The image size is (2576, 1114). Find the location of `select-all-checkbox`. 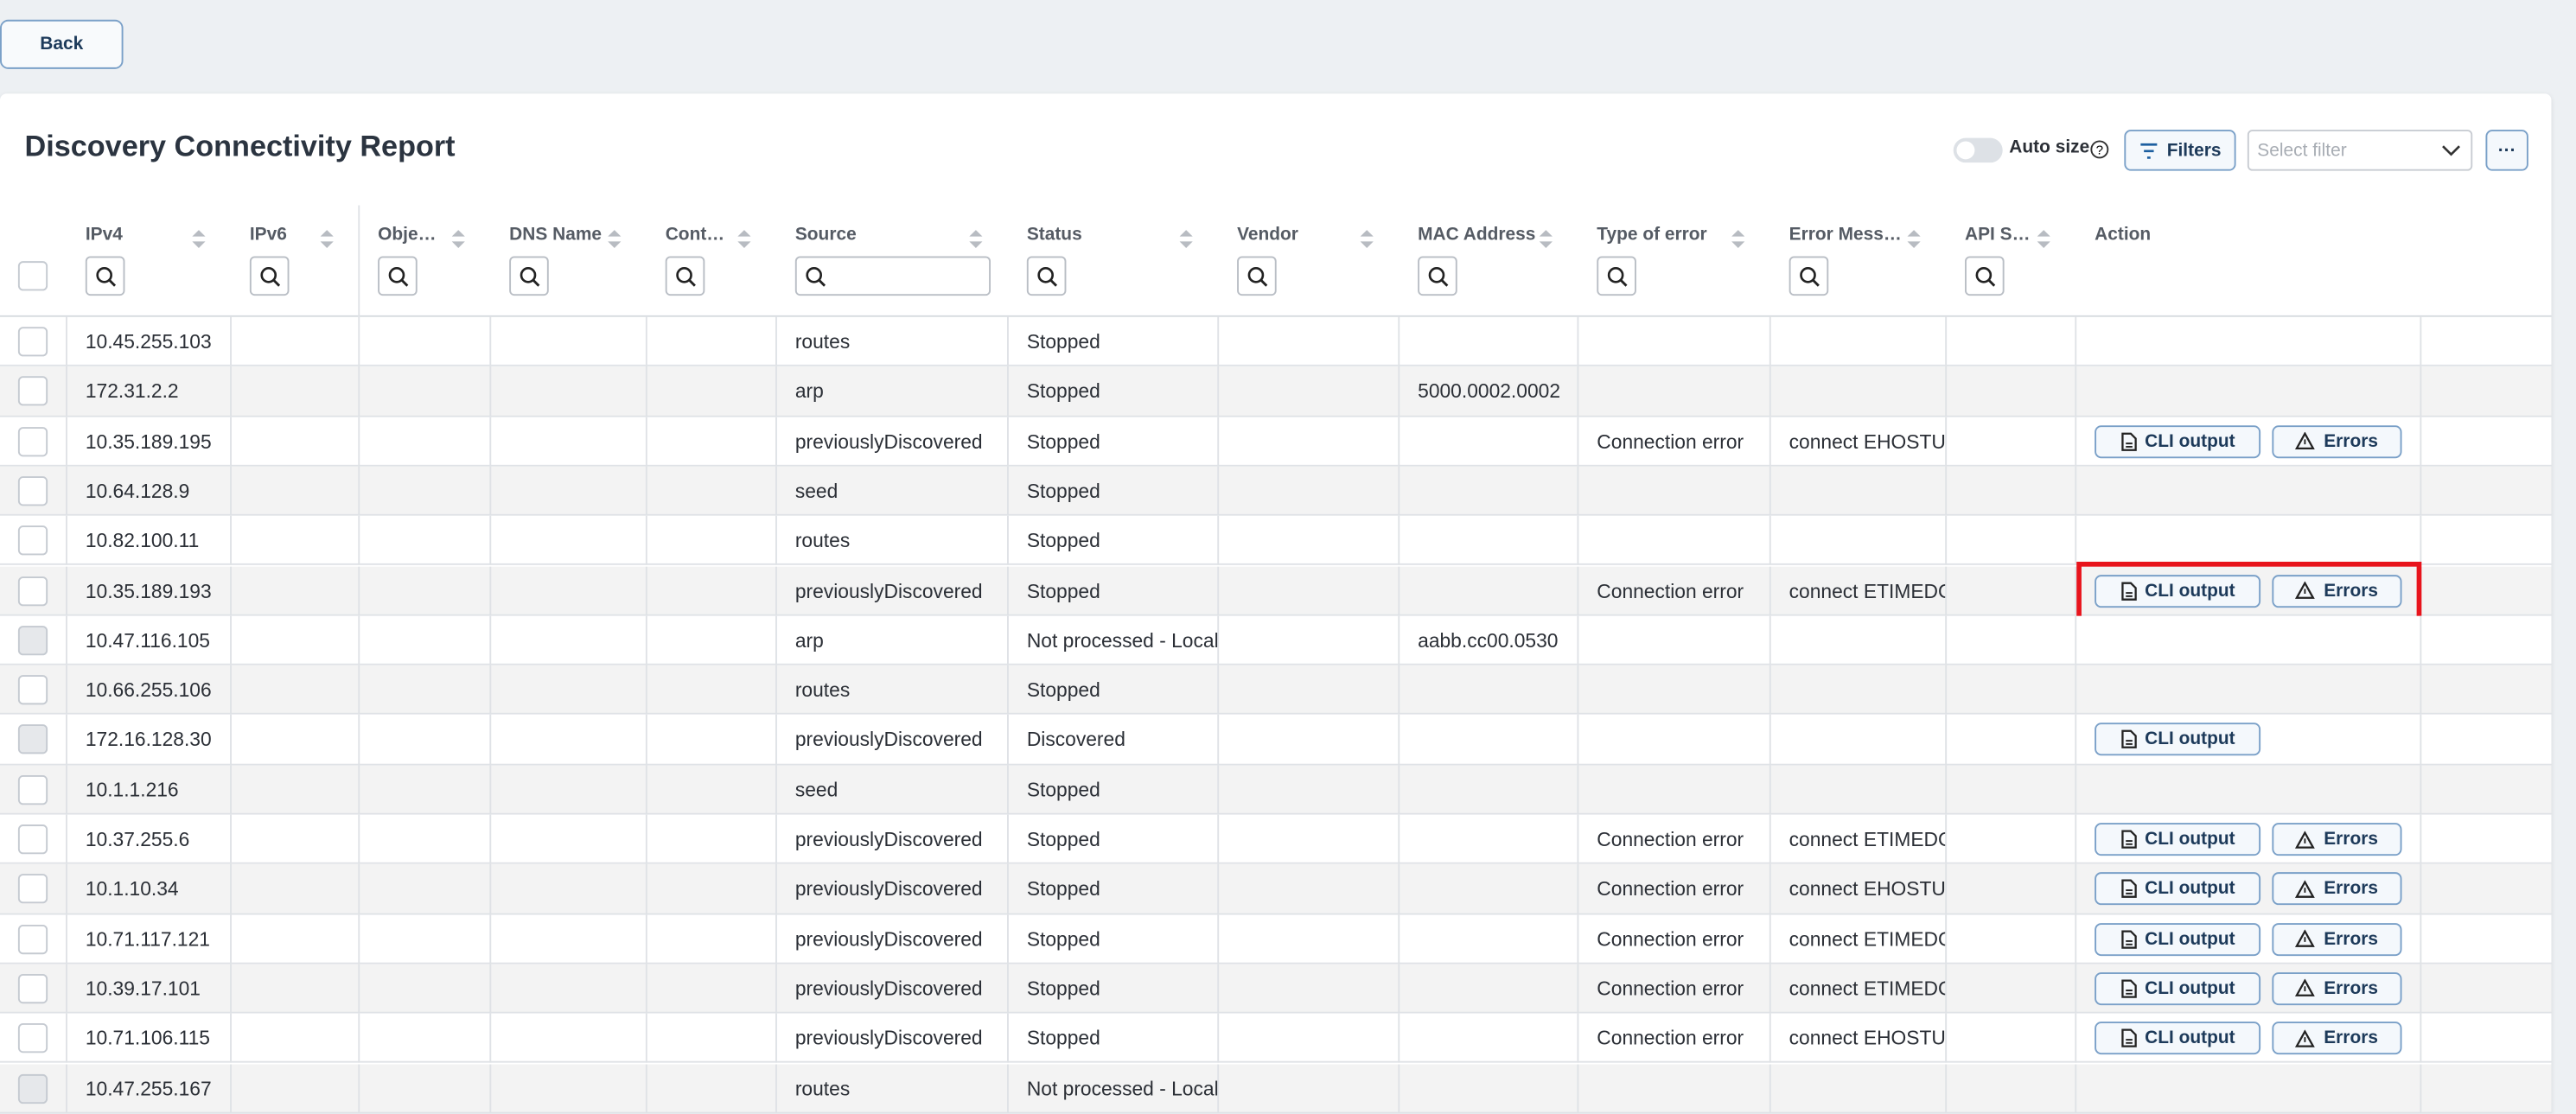

select-all-checkbox is located at coordinates (32, 276).